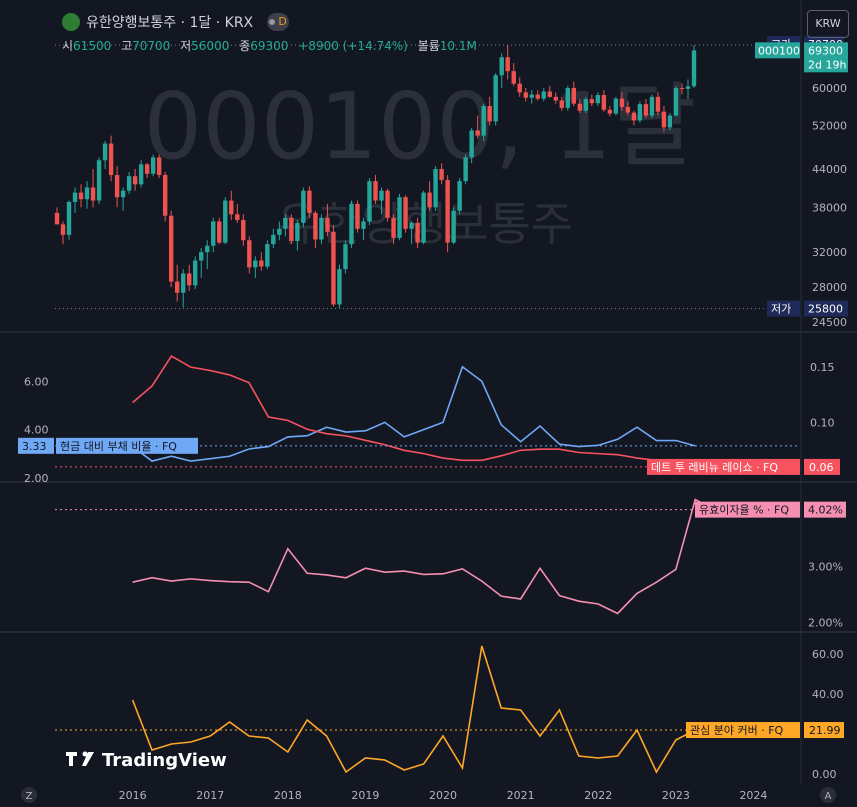  I want to click on interest-tick-label: 2.00%, so click(825, 622).